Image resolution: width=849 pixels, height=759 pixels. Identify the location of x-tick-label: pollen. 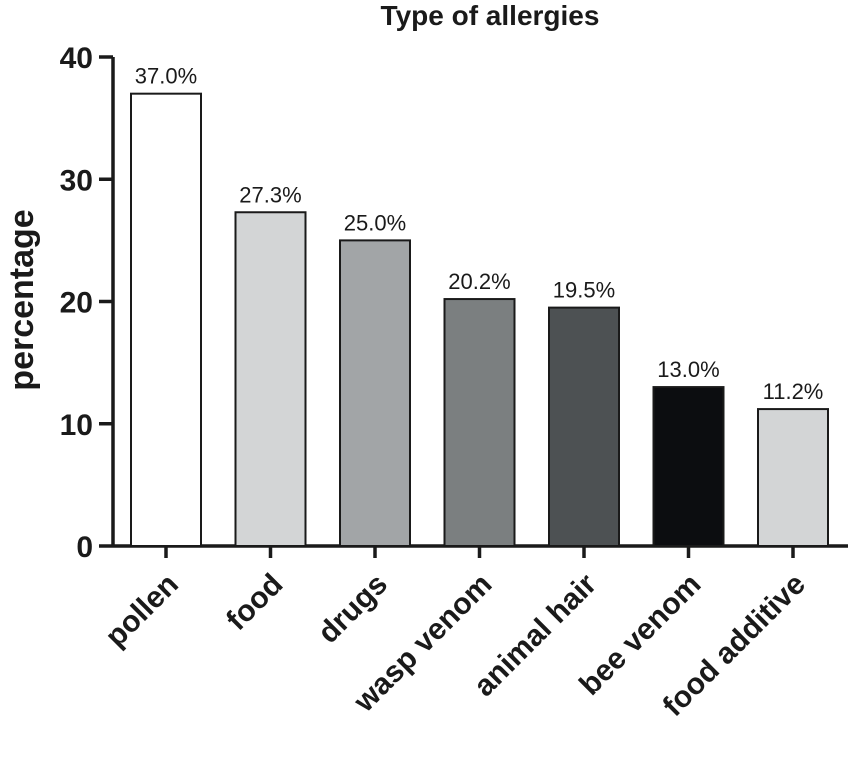
(142, 611).